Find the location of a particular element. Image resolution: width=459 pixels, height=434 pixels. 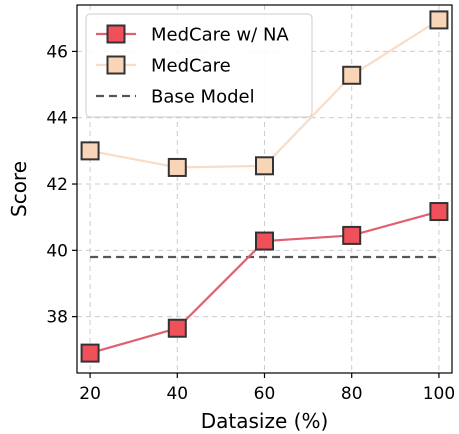

x-tick-label: 100 is located at coordinates (439, 394).